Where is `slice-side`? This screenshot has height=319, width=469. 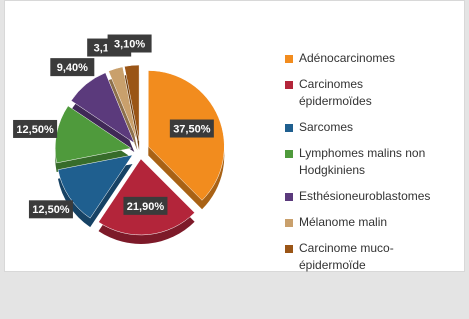
slice-side is located at coordinates (123, 113).